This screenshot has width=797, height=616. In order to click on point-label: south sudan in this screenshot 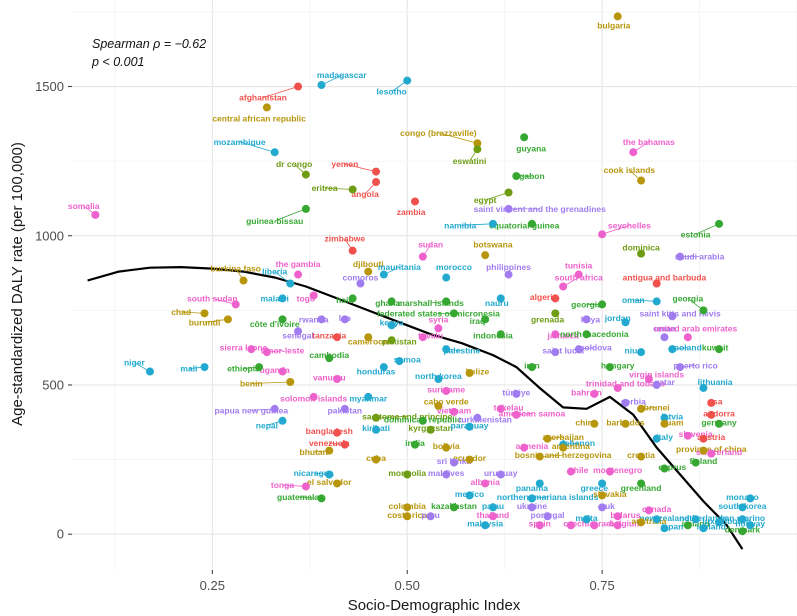, I will do `click(212, 298)`.